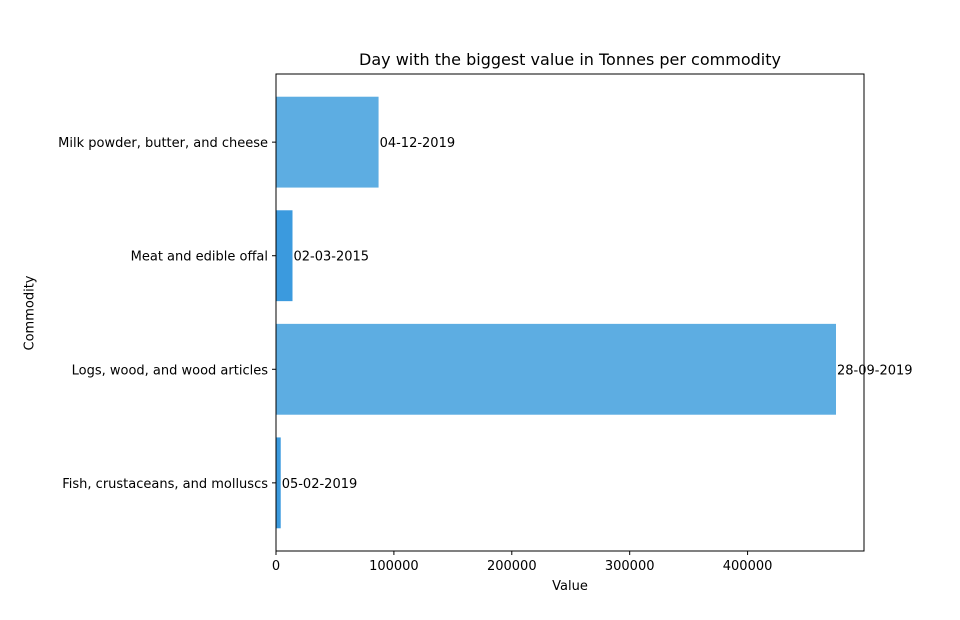 This screenshot has width=960, height=620. Describe the element at coordinates (276, 566) in the screenshot. I see `x-tick-label: 0` at that location.